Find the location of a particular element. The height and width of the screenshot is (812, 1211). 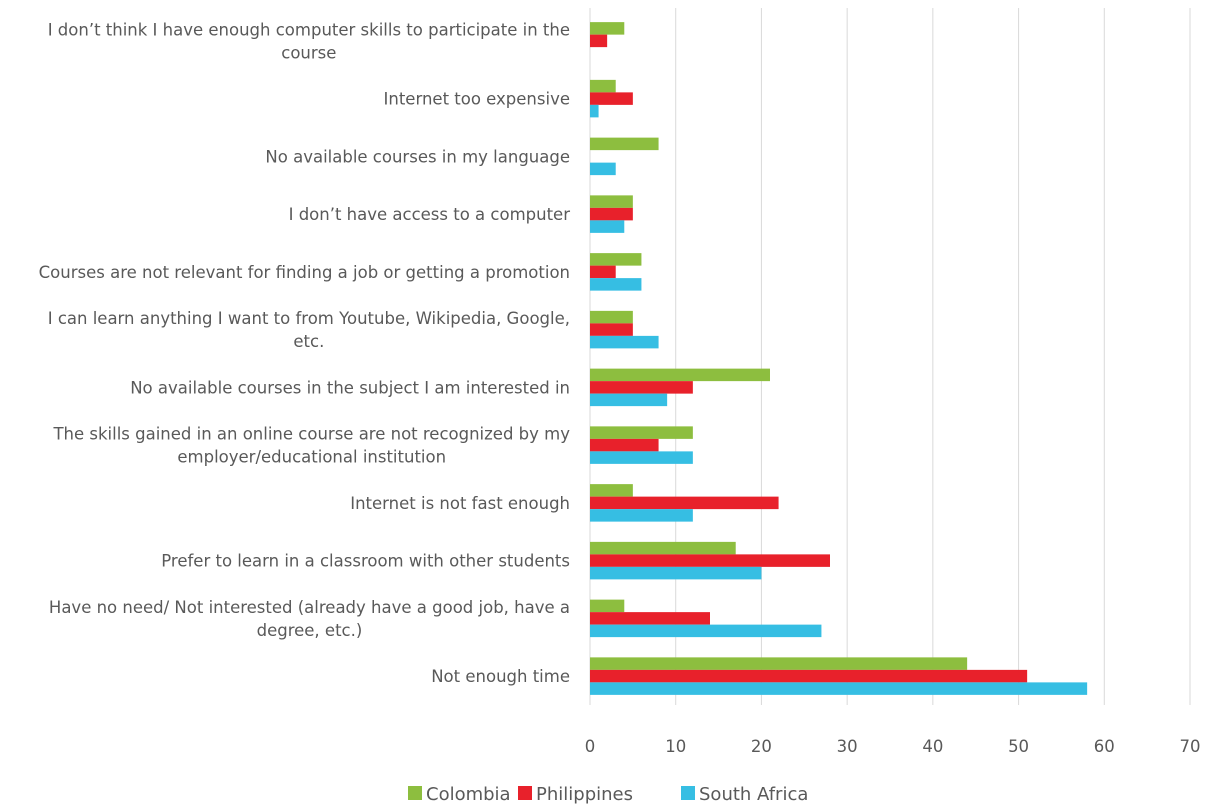

category-label-line: Internet too expensive is located at coordinates (477, 99).